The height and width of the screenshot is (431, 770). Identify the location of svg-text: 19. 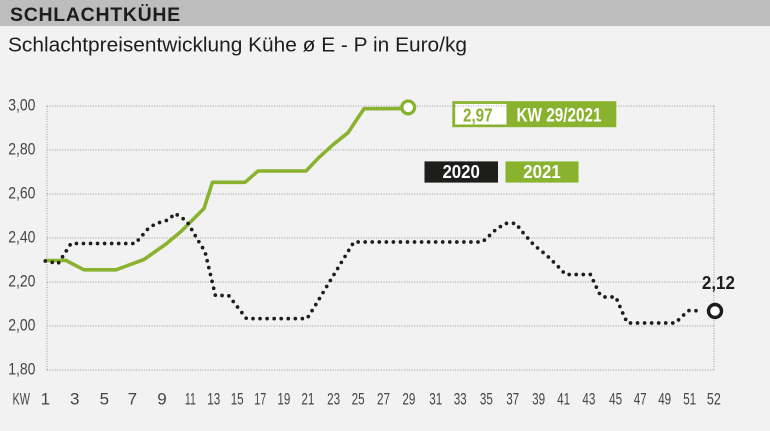
(283, 399).